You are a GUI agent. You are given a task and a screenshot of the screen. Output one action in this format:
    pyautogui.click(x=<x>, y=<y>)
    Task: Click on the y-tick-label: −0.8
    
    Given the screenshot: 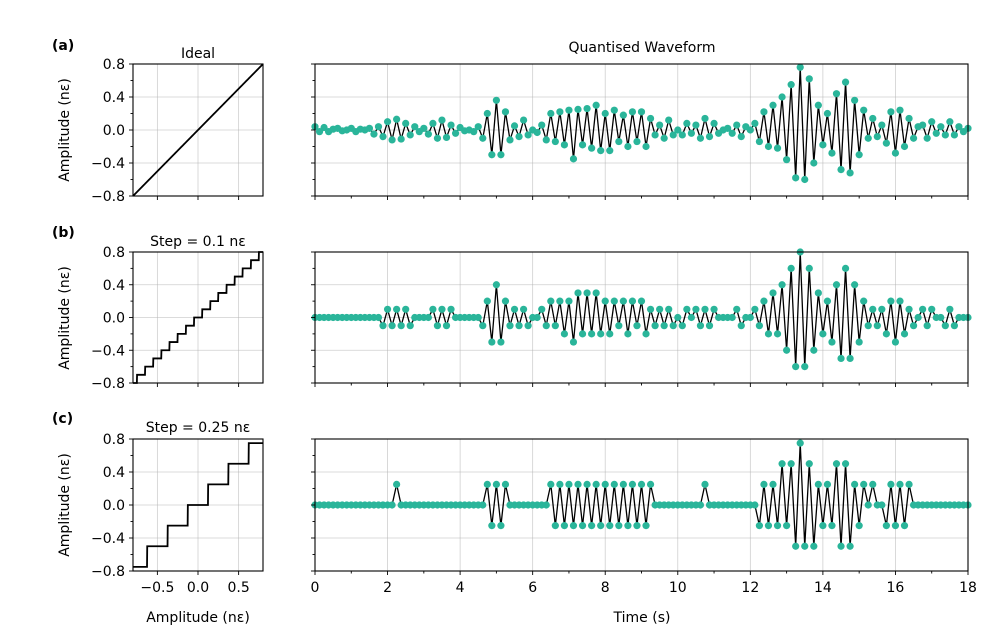 What is the action you would take?
    pyautogui.click(x=108, y=197)
    